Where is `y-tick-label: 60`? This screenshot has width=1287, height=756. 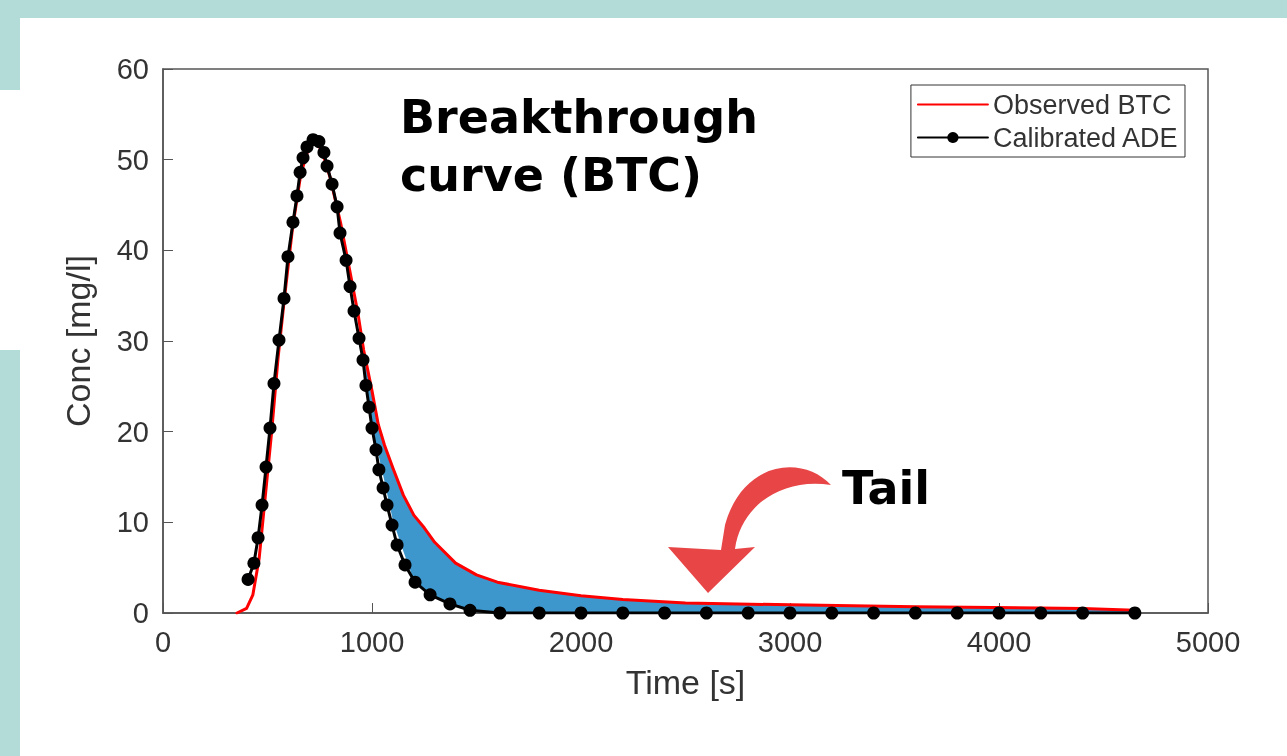
y-tick-label: 60 is located at coordinates (132, 69).